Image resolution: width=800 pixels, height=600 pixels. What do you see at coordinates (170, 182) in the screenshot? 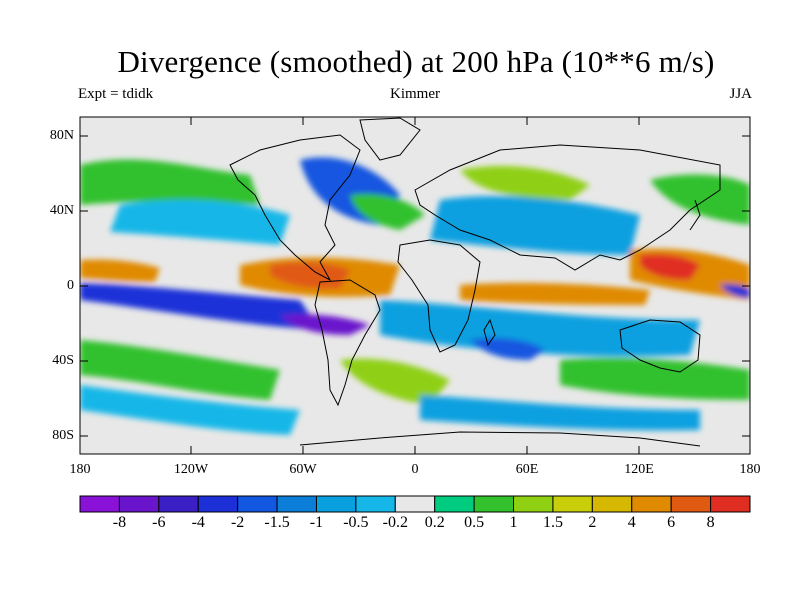
I see `field-green-n-pacific` at bounding box center [170, 182].